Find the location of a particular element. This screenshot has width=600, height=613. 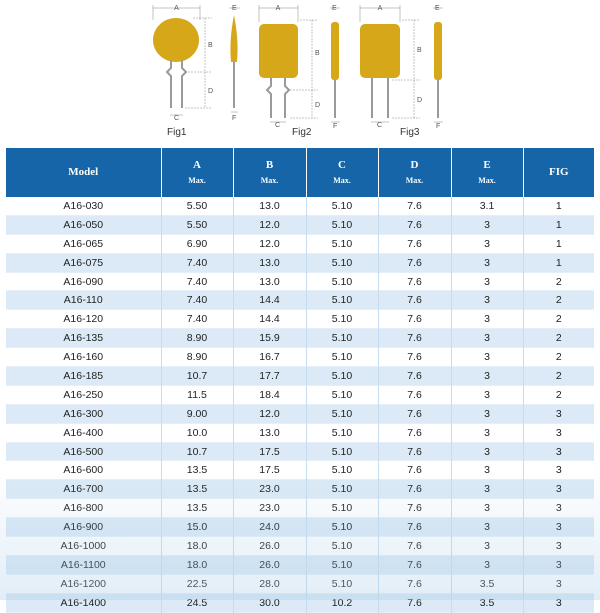

cell-a: 13.5 is located at coordinates (197, 489).